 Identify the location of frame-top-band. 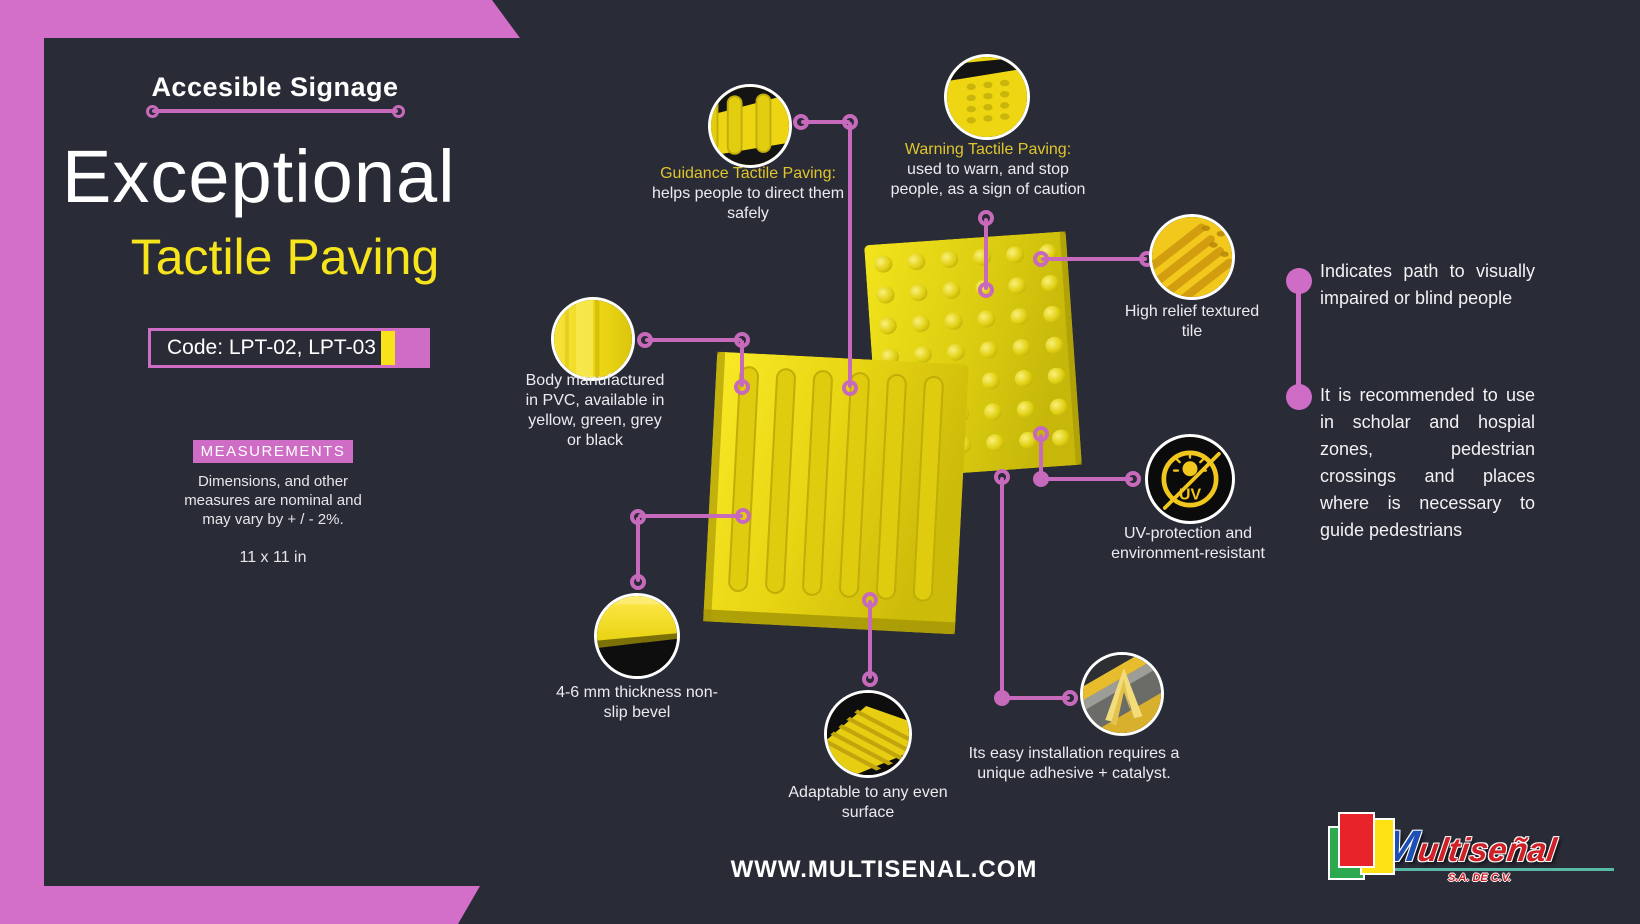
(260, 19).